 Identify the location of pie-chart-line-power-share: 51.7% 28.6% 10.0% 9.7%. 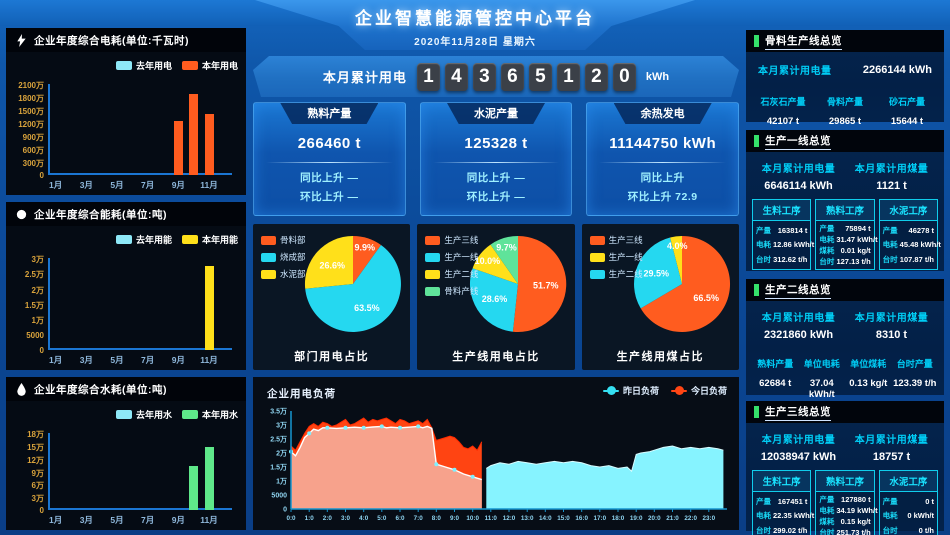
(517, 283).